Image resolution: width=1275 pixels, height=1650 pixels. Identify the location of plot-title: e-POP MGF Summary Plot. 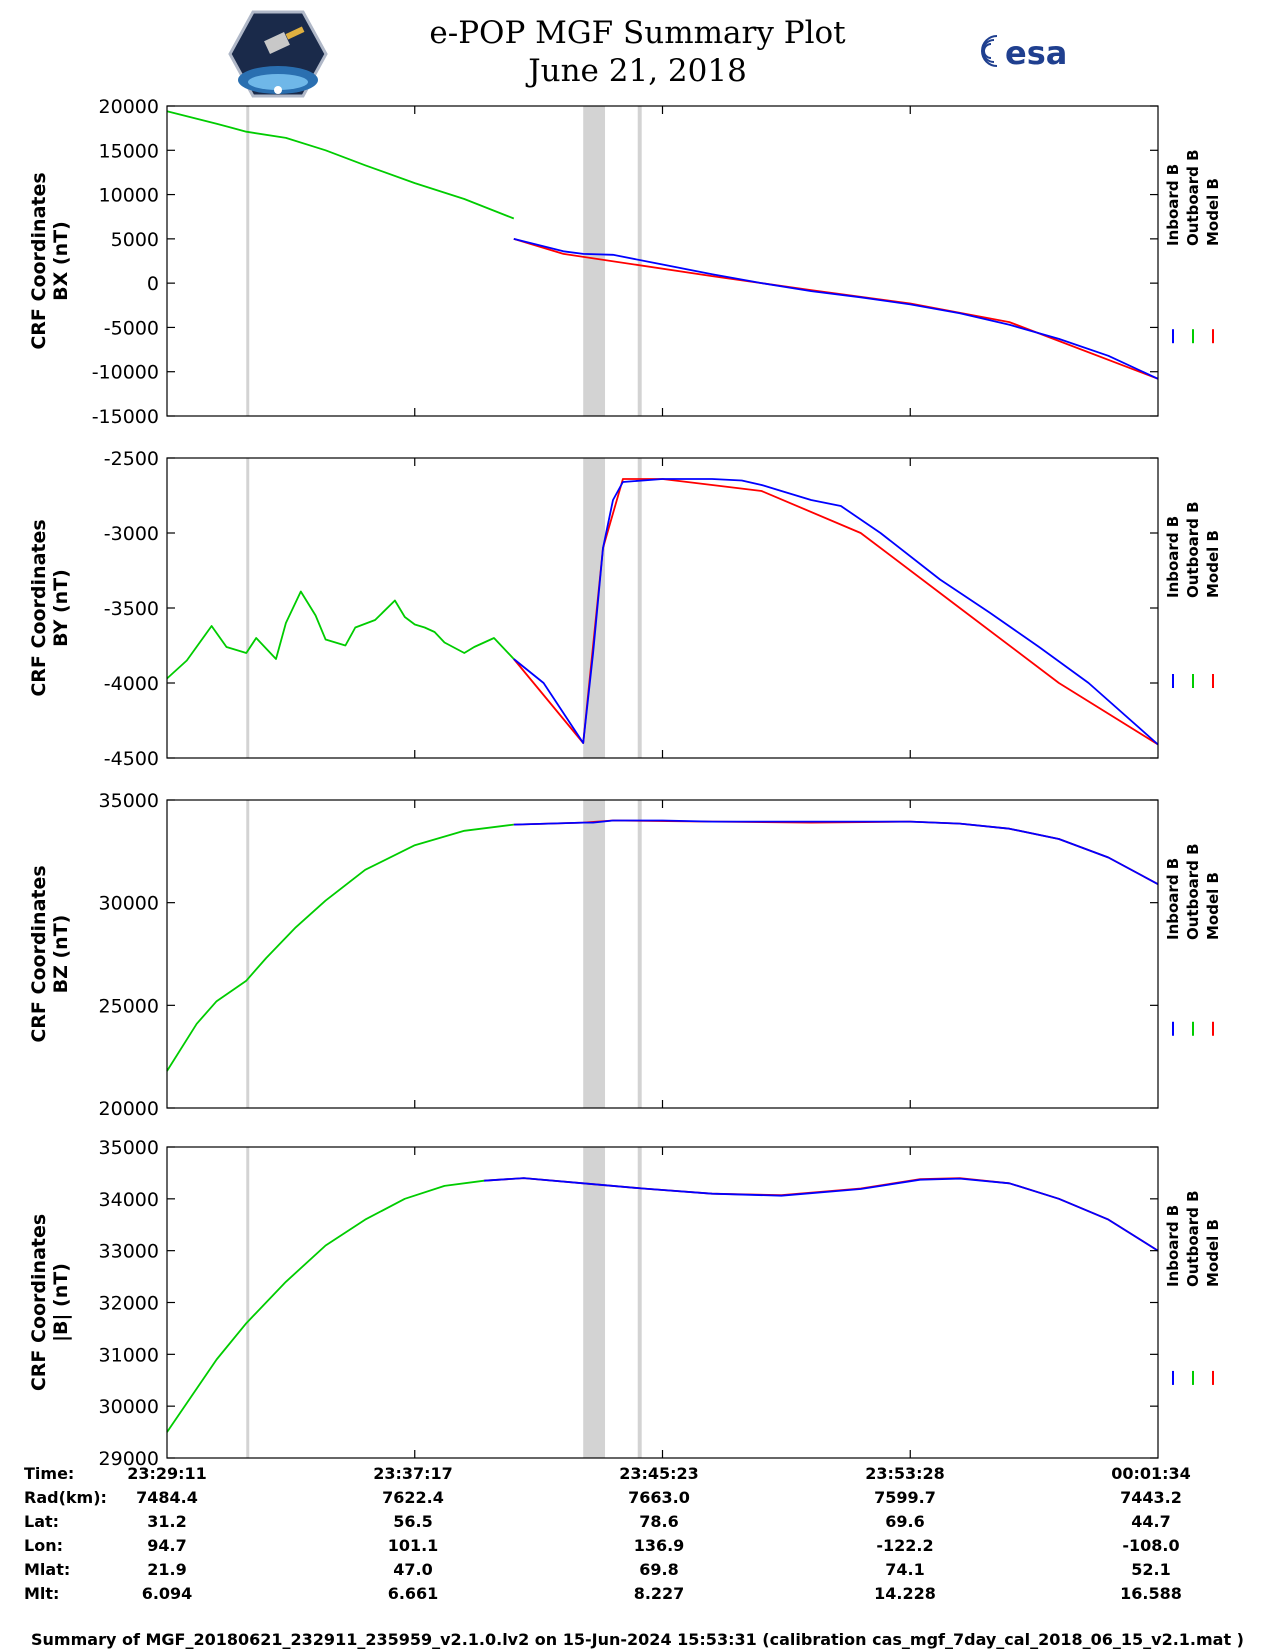
(637, 33).